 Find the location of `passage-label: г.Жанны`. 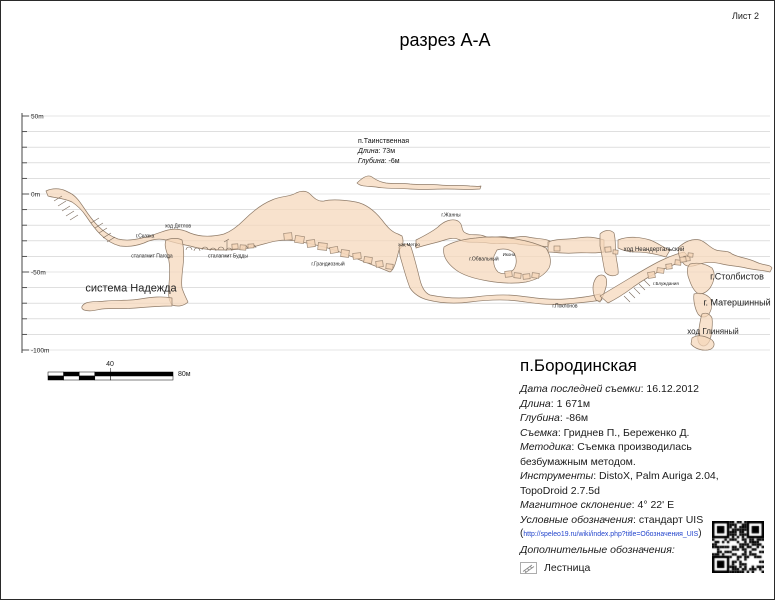

passage-label: г.Жанны is located at coordinates (451, 215).